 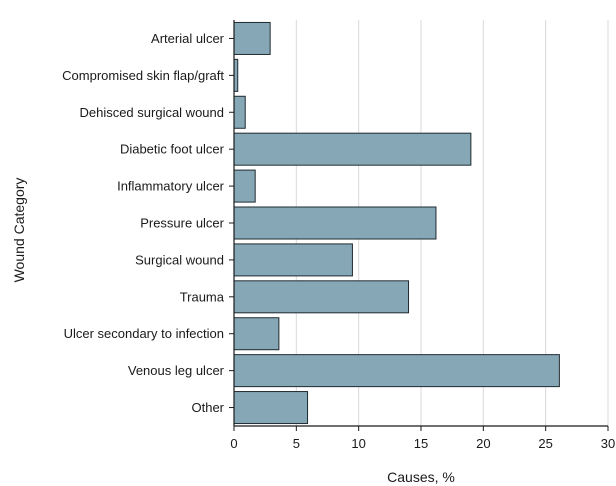 I want to click on category-label: Ulcer secondary to infection, so click(x=144, y=333).